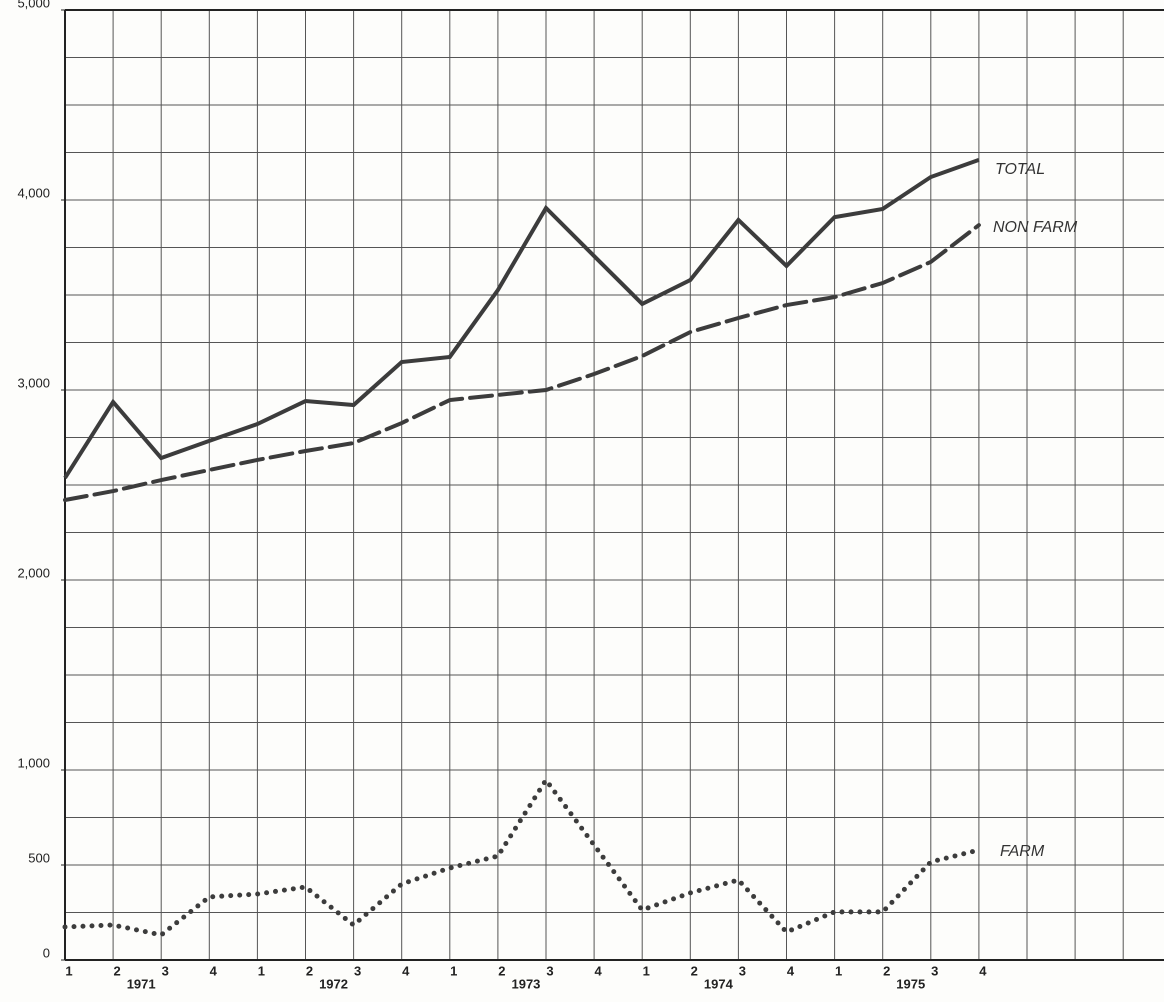  I want to click on y-tick-label: 5,000, so click(33, 5).